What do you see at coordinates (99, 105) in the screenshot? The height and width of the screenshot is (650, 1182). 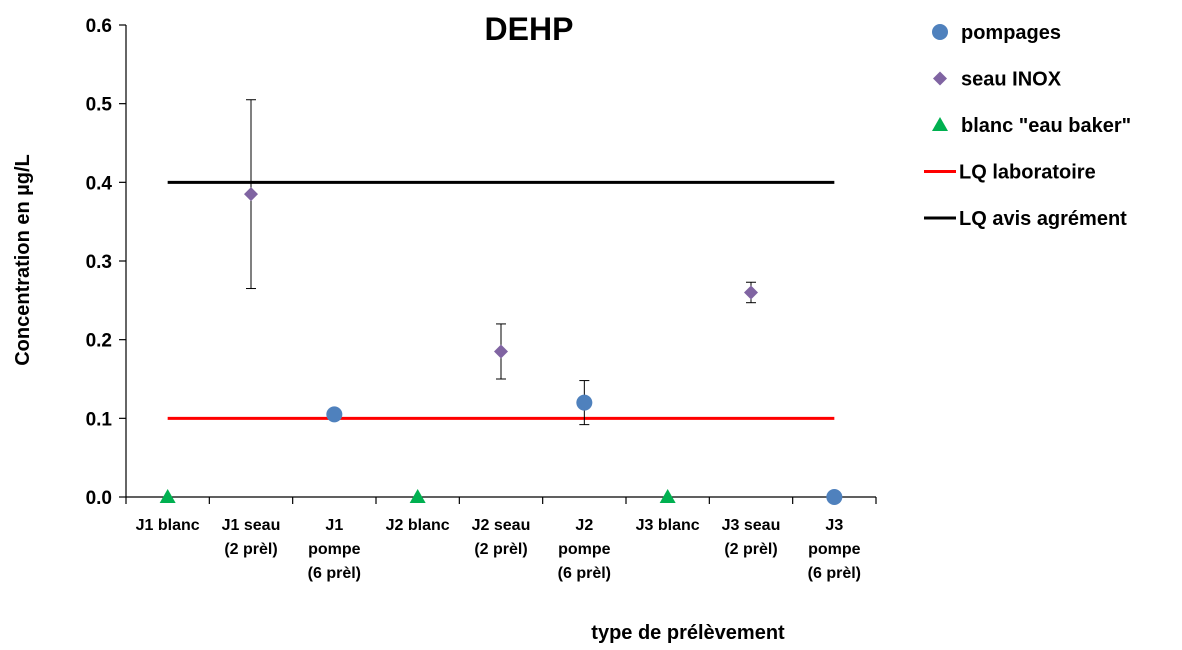 I see `y-tick-label: 0.5` at bounding box center [99, 105].